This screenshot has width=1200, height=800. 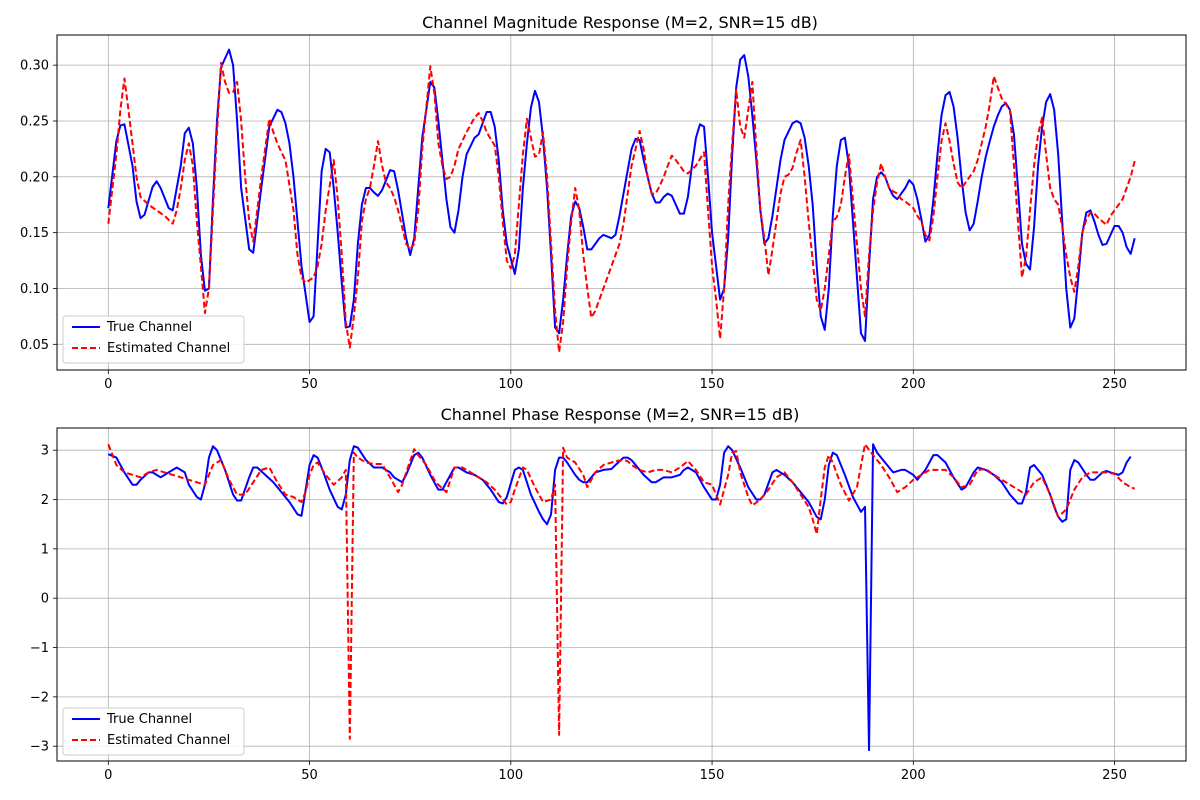 I want to click on magnitude-x-tick-label: 0, so click(x=108, y=384).